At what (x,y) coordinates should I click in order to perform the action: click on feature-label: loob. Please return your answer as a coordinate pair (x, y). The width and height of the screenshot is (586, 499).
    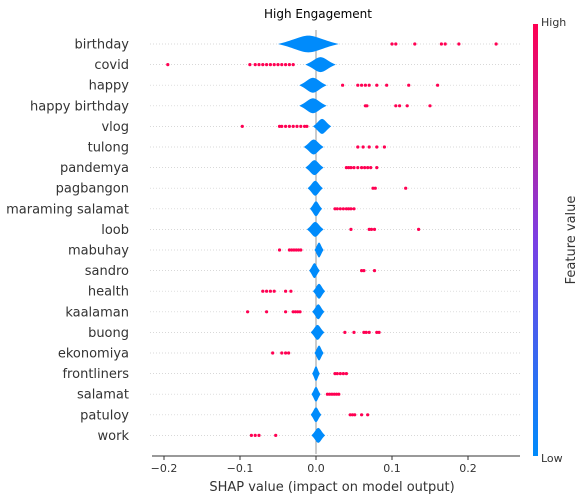
    Looking at the image, I should click on (115, 230).